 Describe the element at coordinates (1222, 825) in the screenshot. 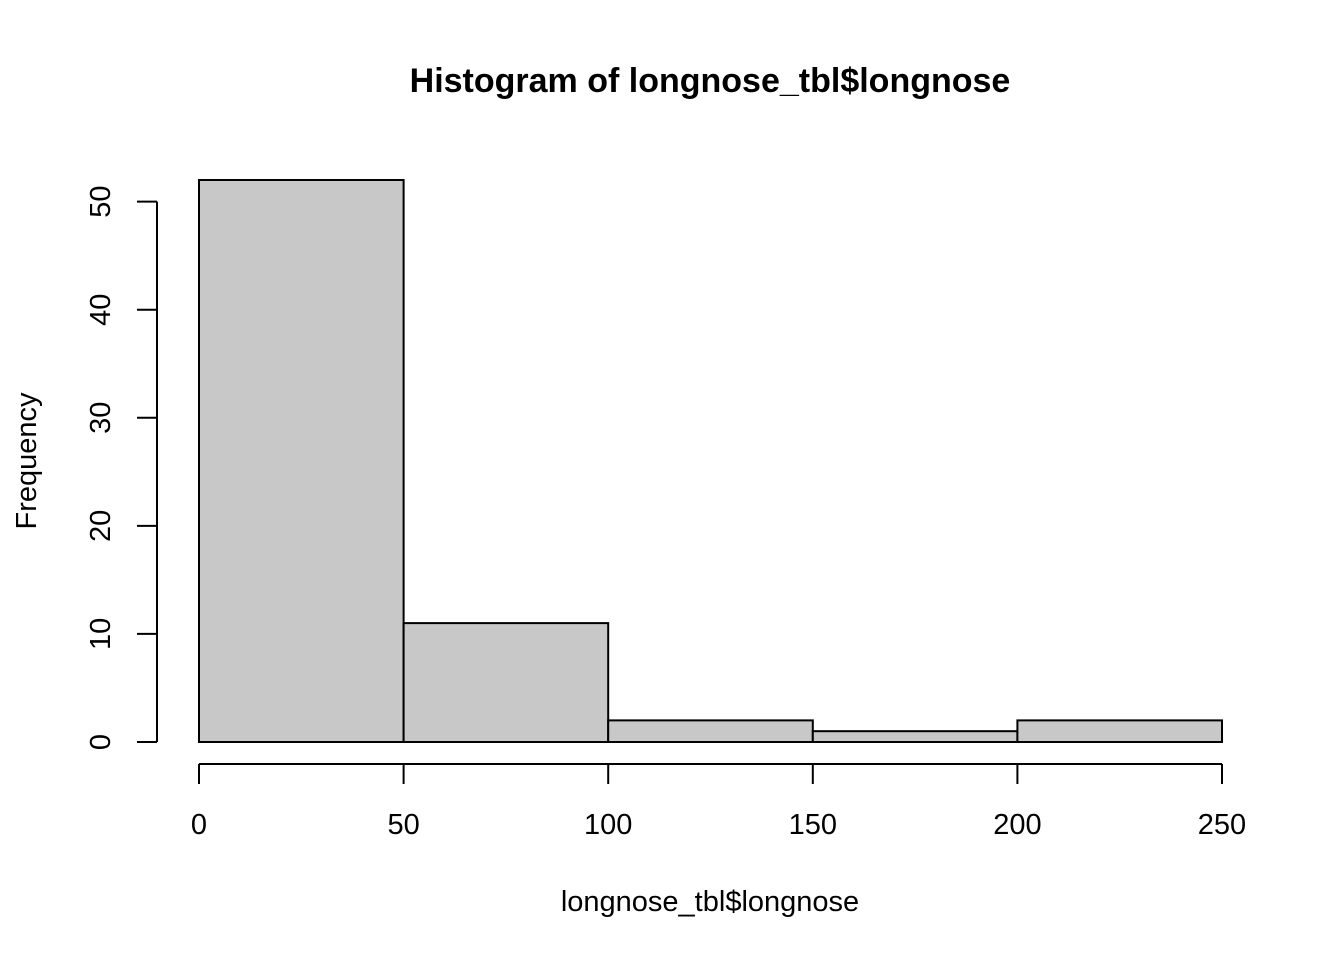

I see `x-tick-label-250: 250` at that location.